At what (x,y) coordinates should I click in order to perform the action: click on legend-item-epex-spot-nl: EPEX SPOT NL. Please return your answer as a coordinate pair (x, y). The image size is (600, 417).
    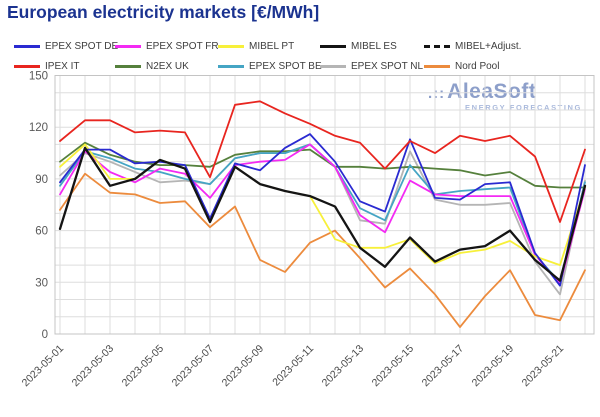
    Looking at the image, I should click on (371, 66).